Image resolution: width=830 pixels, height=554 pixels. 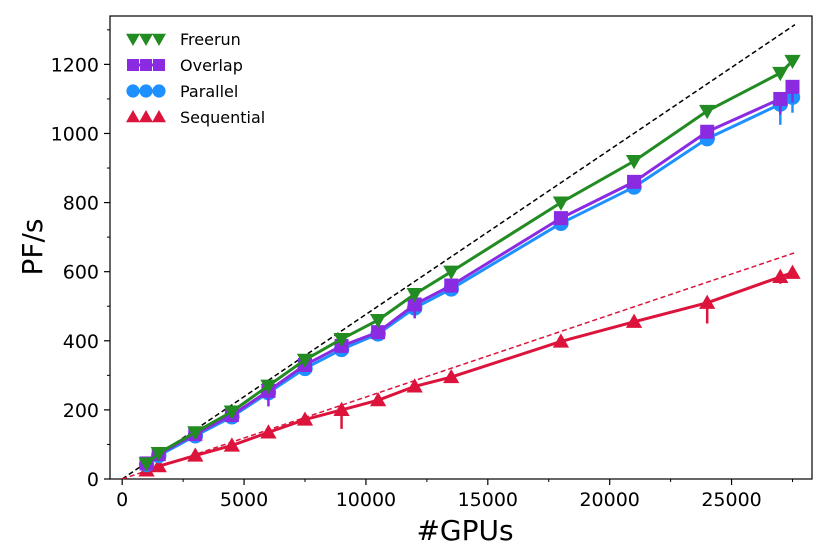 I want to click on y-tick-label: 1000, so click(x=75, y=134).